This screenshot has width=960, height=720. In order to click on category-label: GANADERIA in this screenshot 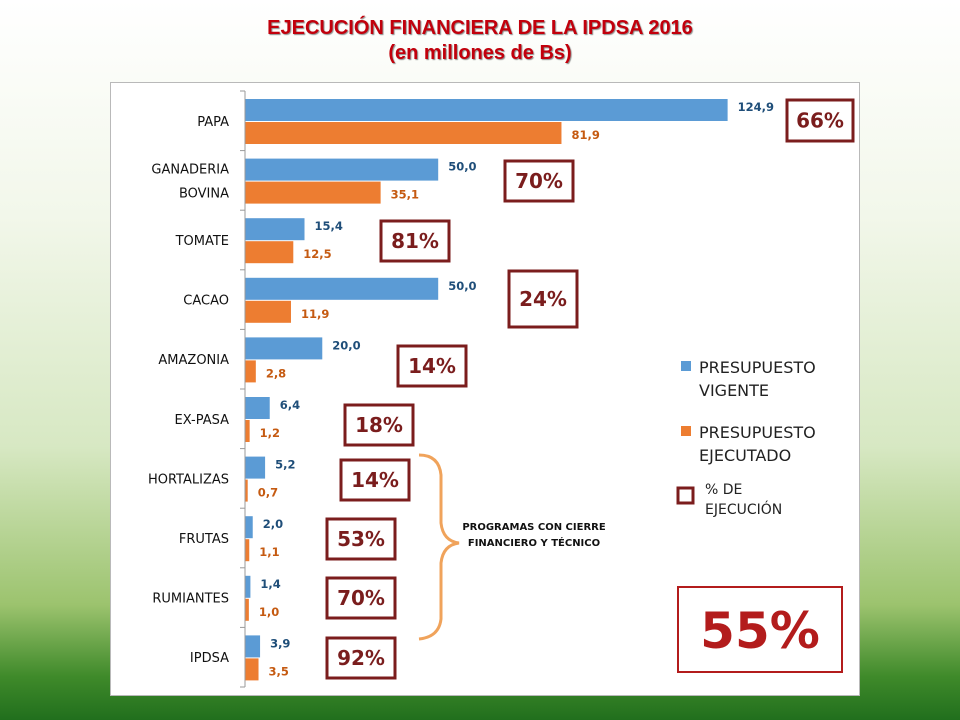, I will do `click(190, 169)`.